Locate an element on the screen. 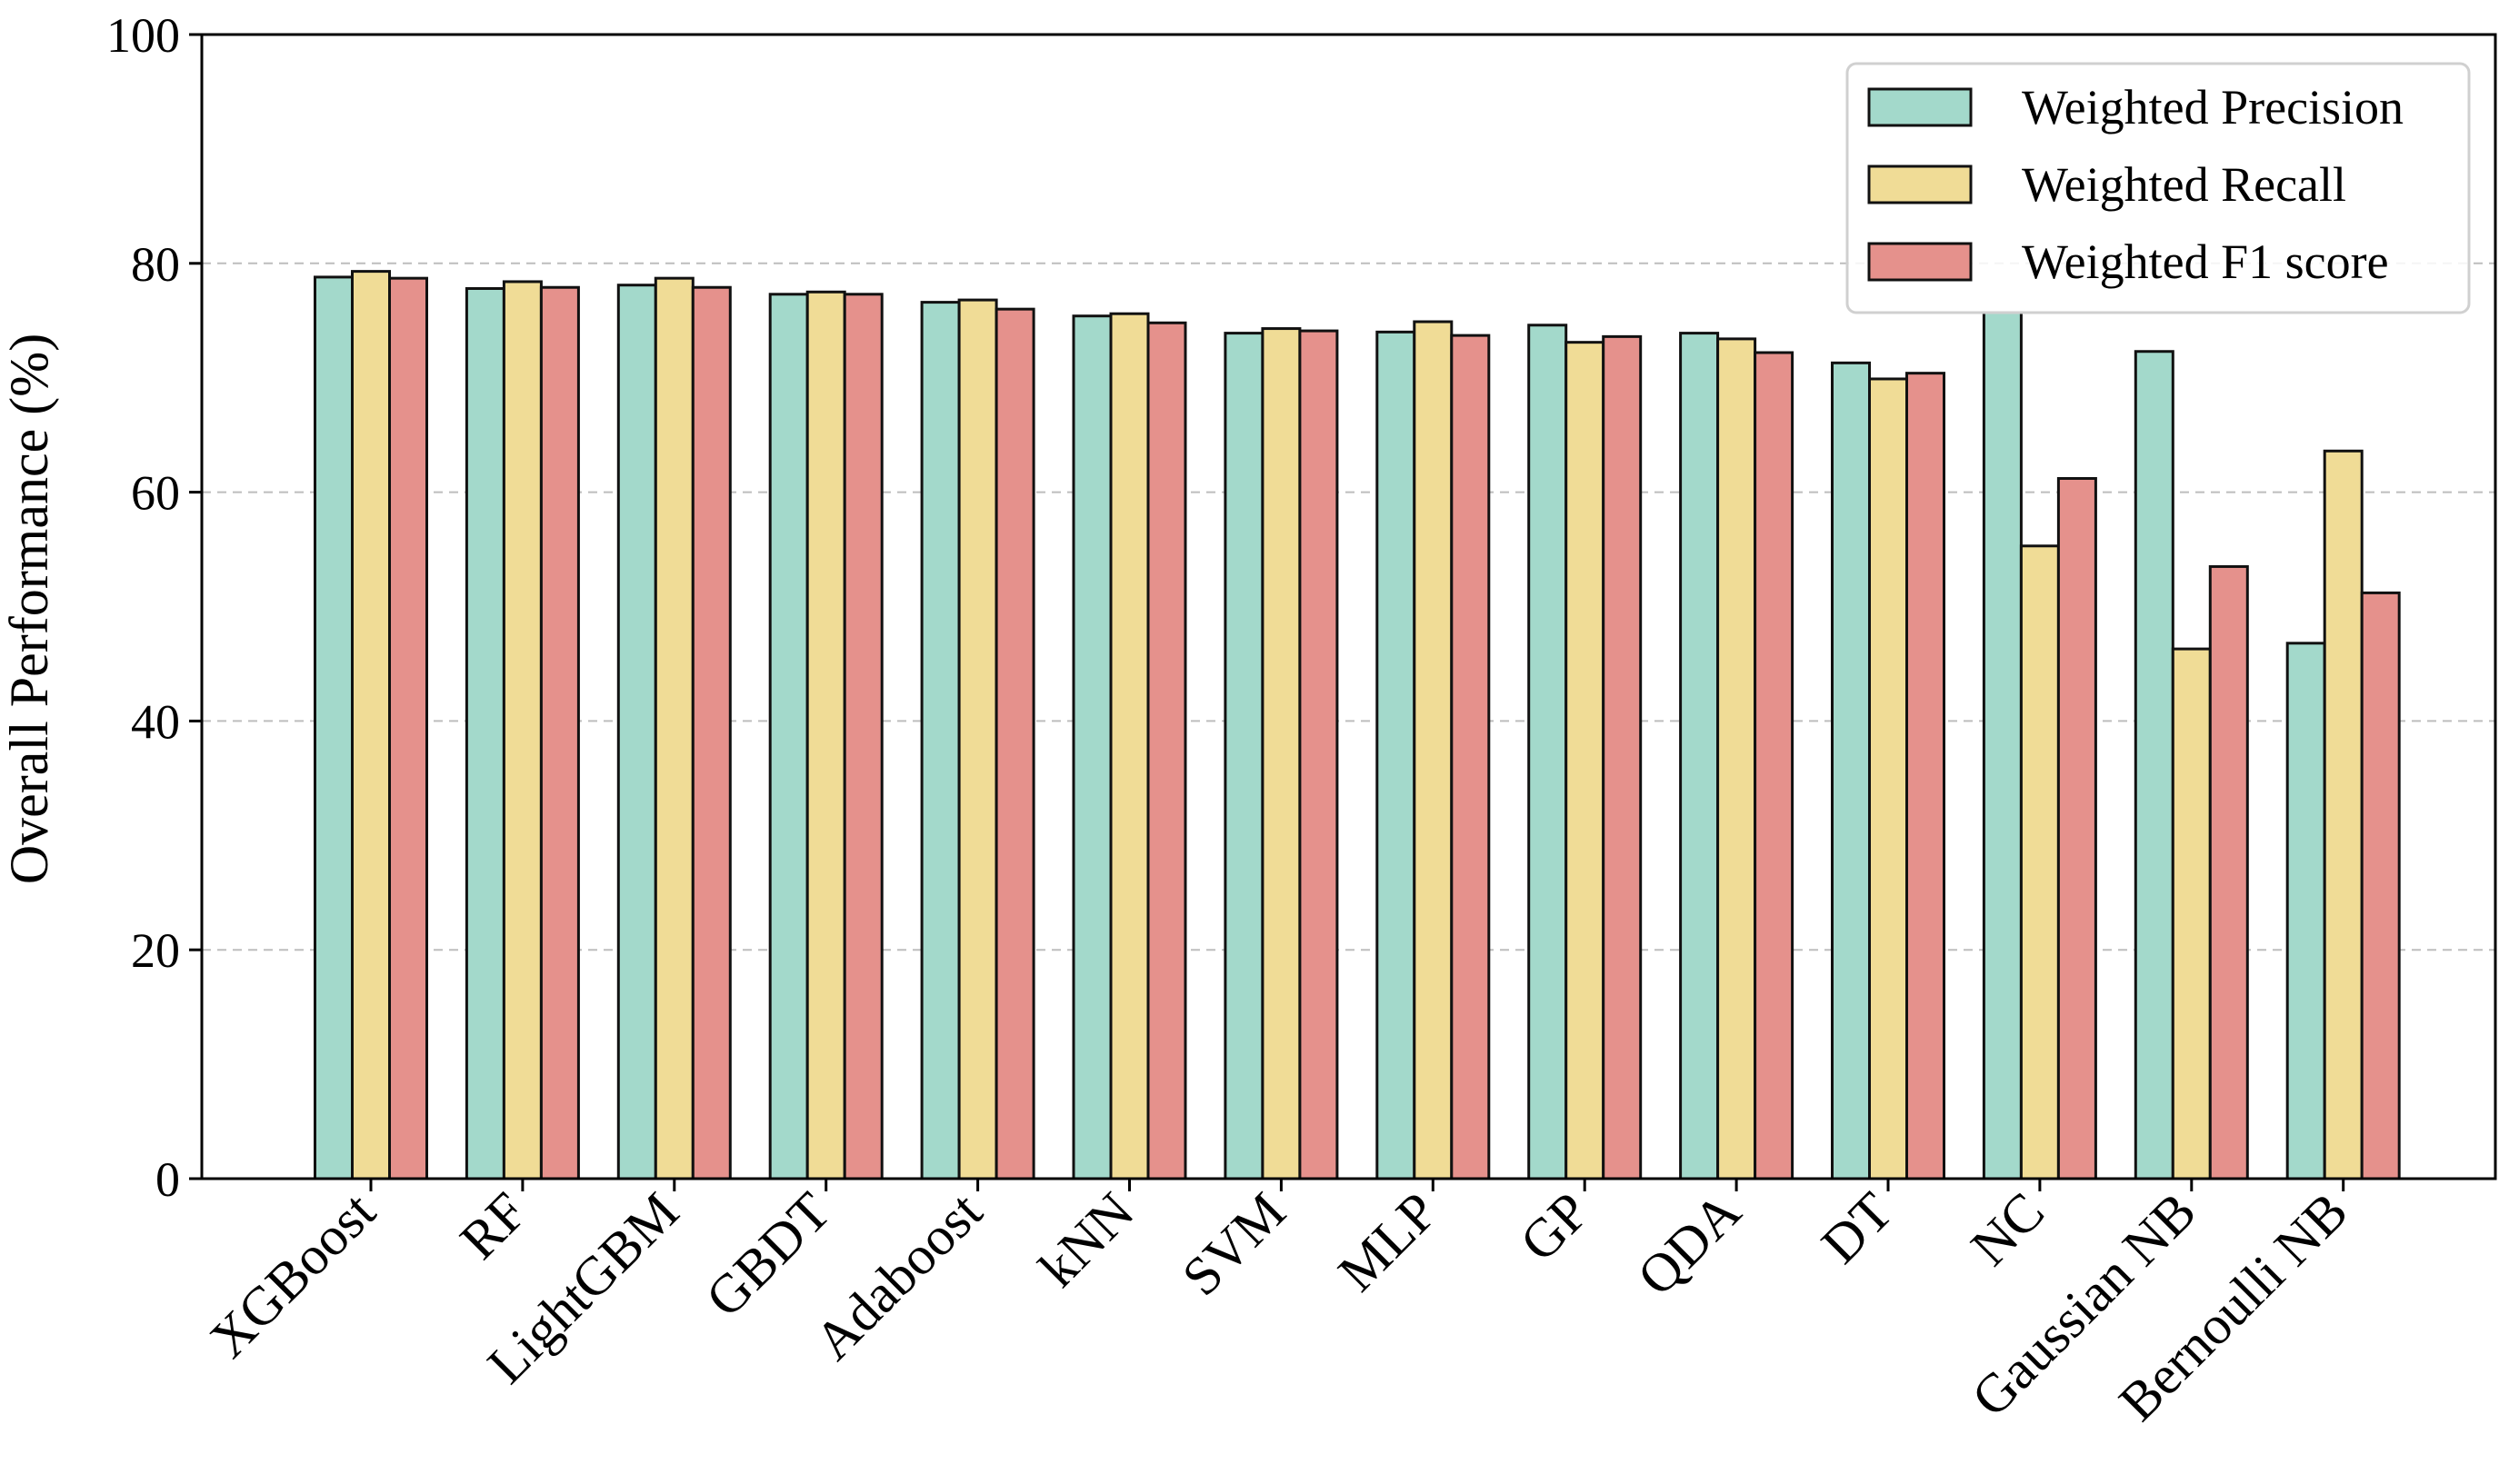  x-tick-label: MLP is located at coordinates (1388, 1242).